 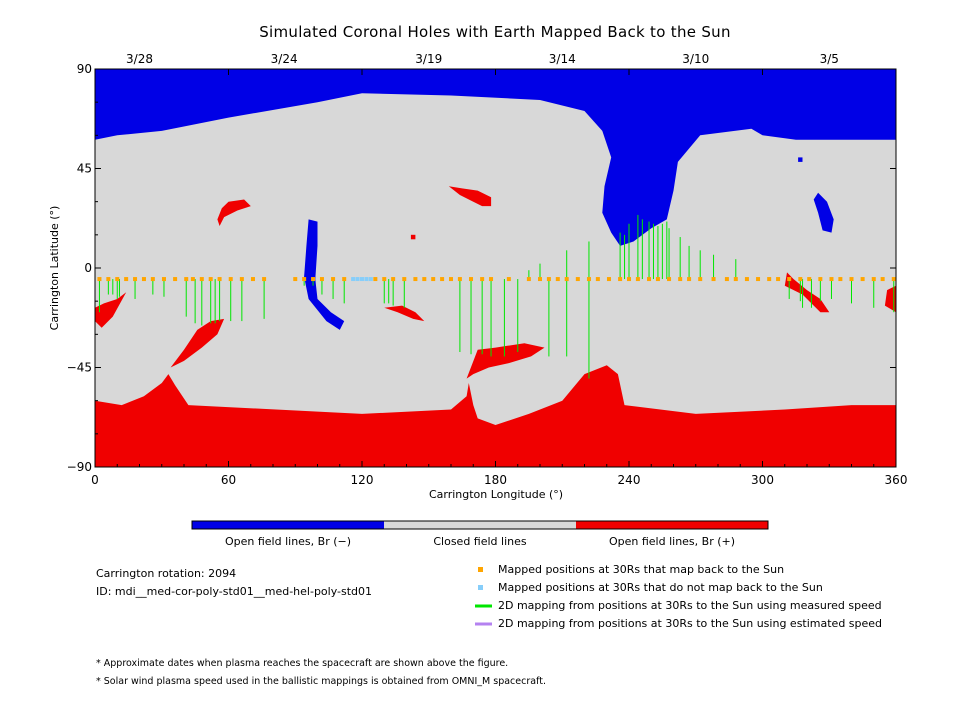 I want to click on date-tick-label: 3/28, so click(x=139, y=59).